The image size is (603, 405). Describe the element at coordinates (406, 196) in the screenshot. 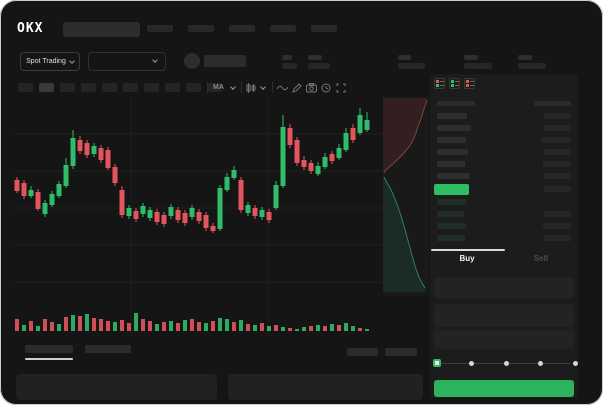

I see `depth-chart` at that location.